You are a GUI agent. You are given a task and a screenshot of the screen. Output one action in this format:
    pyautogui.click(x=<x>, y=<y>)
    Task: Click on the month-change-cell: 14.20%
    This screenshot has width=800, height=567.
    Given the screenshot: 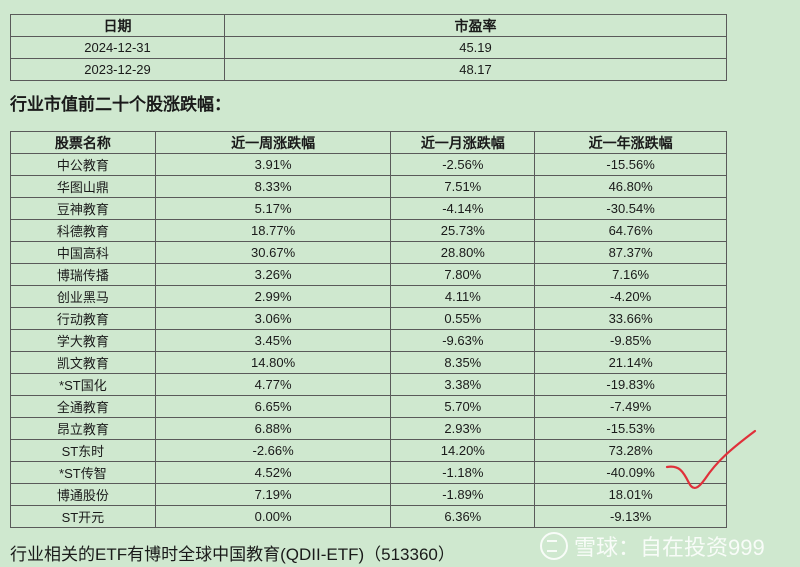 What is the action you would take?
    pyautogui.click(x=463, y=450)
    